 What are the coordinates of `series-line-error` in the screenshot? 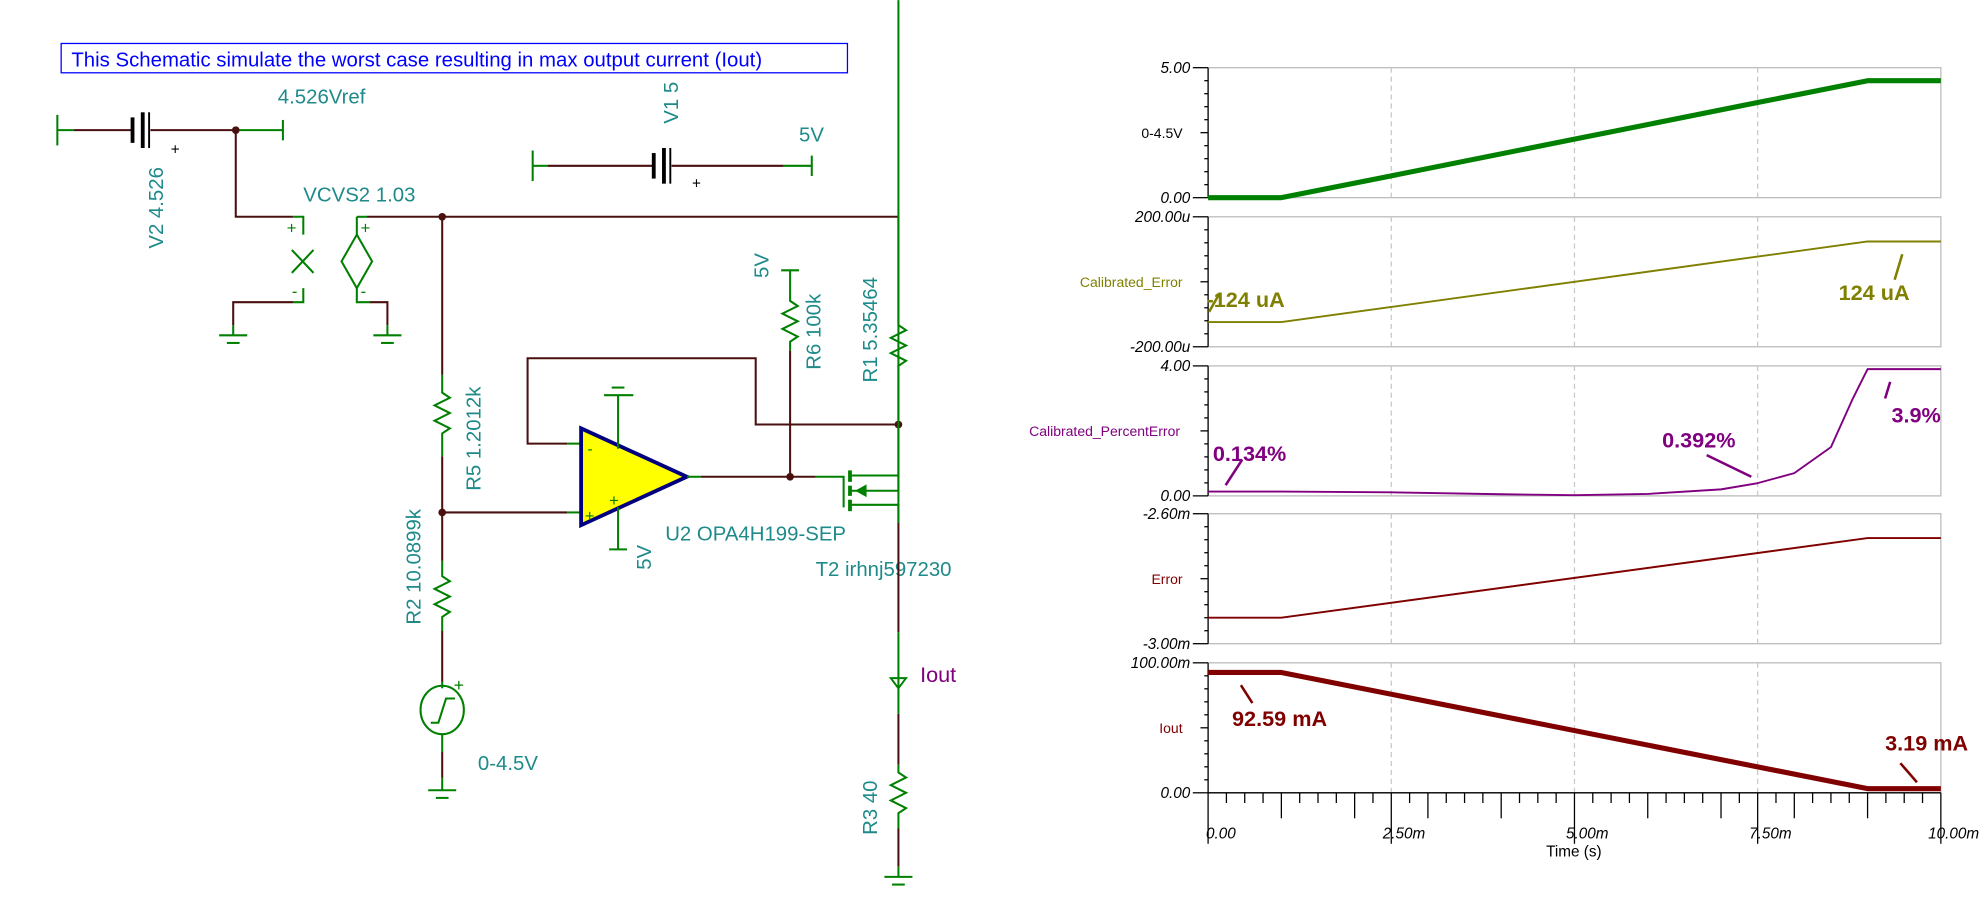 It's located at (1574, 578).